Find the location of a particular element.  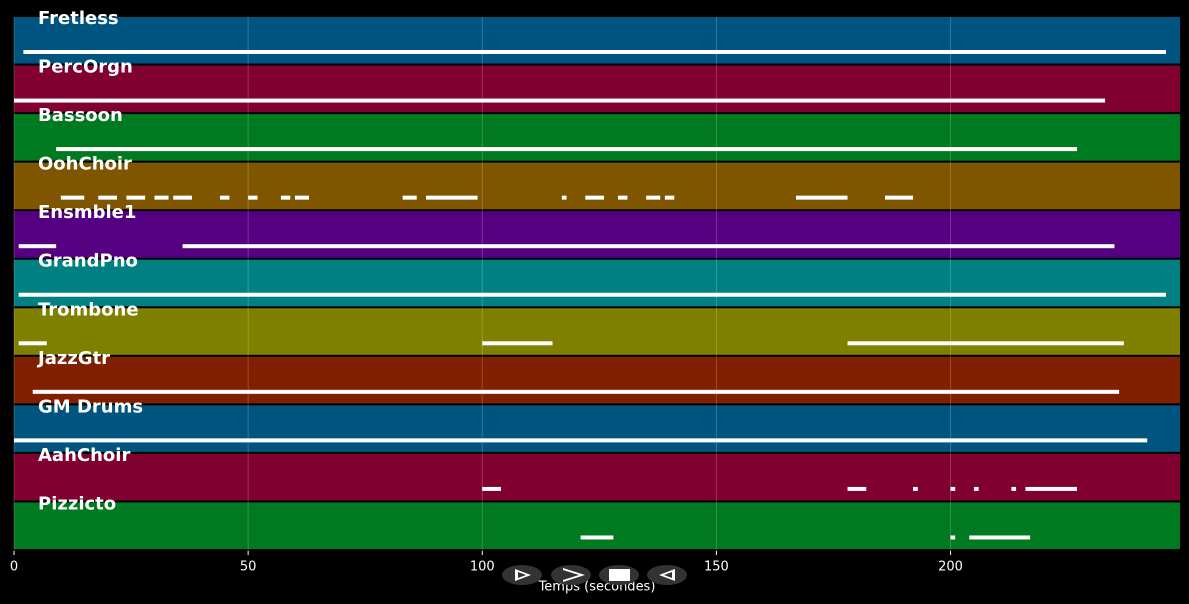

track-name: Trombone is located at coordinates (88, 309).